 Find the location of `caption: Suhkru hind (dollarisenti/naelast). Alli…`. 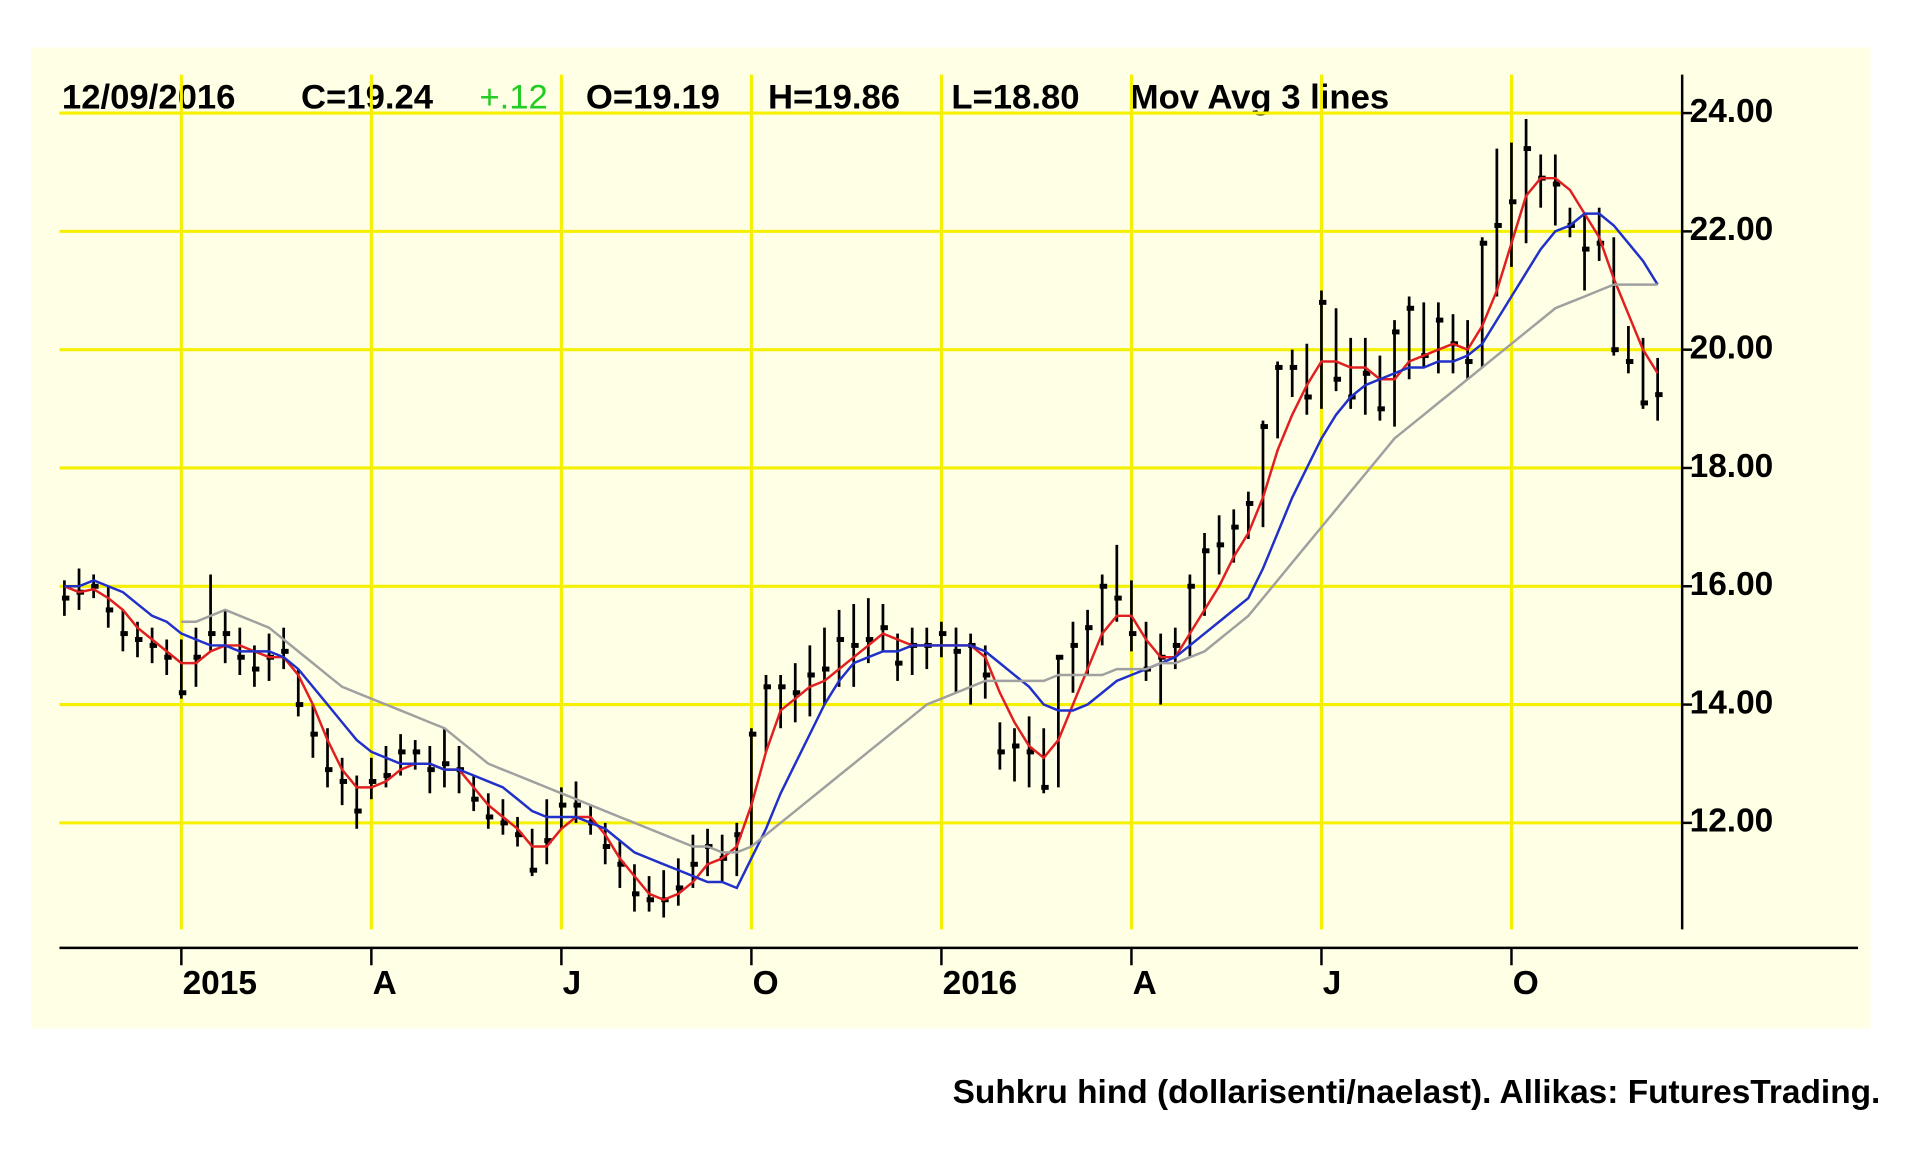

caption: Suhkru hind (dollarisenti/naelast). Alli… is located at coordinates (1417, 1092).